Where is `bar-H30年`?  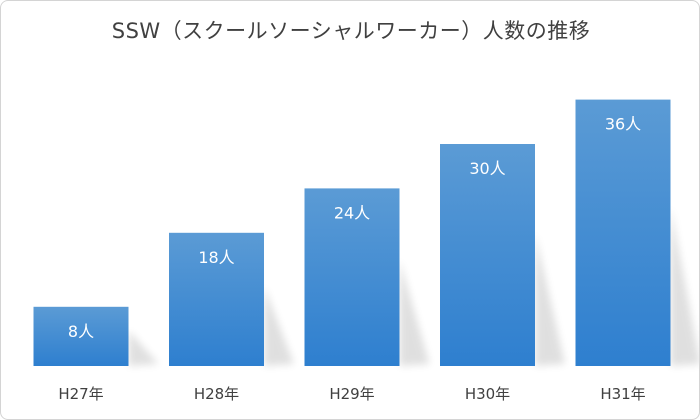
bar-H30年 is located at coordinates (487, 255).